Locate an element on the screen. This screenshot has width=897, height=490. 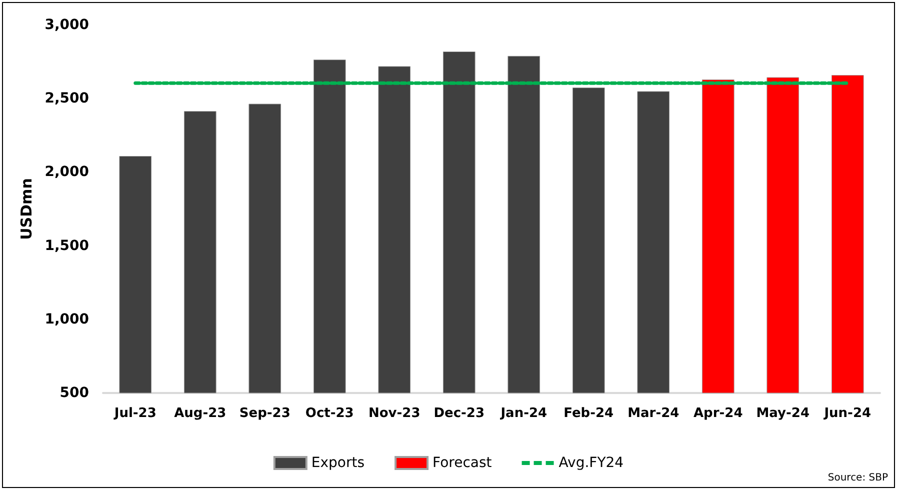
y-tick-label: 500 is located at coordinates (75, 393).